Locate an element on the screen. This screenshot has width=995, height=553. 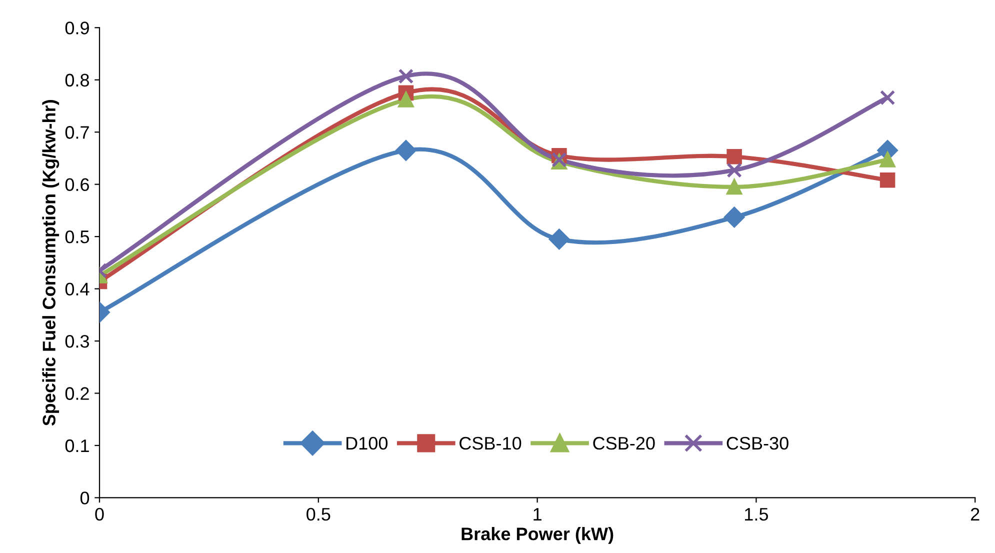
y-axis-title: Specific Fuel Consumption (Kg/kw-hr) is located at coordinates (51, 263).